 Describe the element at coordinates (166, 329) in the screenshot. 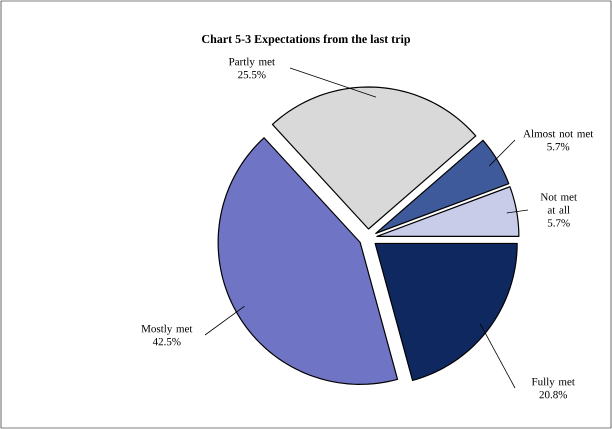

I see `slice-label: Mostly met` at that location.